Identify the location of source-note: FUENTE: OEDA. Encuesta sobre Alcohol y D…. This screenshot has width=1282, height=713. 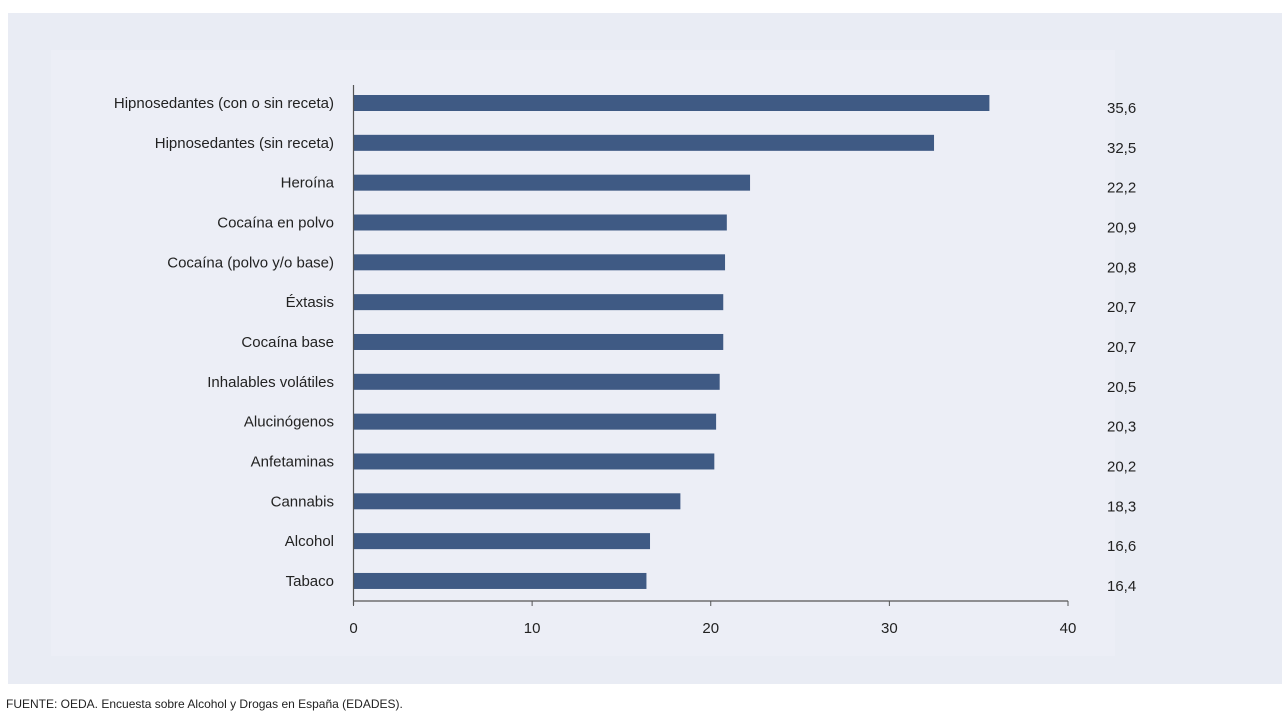
(204, 704).